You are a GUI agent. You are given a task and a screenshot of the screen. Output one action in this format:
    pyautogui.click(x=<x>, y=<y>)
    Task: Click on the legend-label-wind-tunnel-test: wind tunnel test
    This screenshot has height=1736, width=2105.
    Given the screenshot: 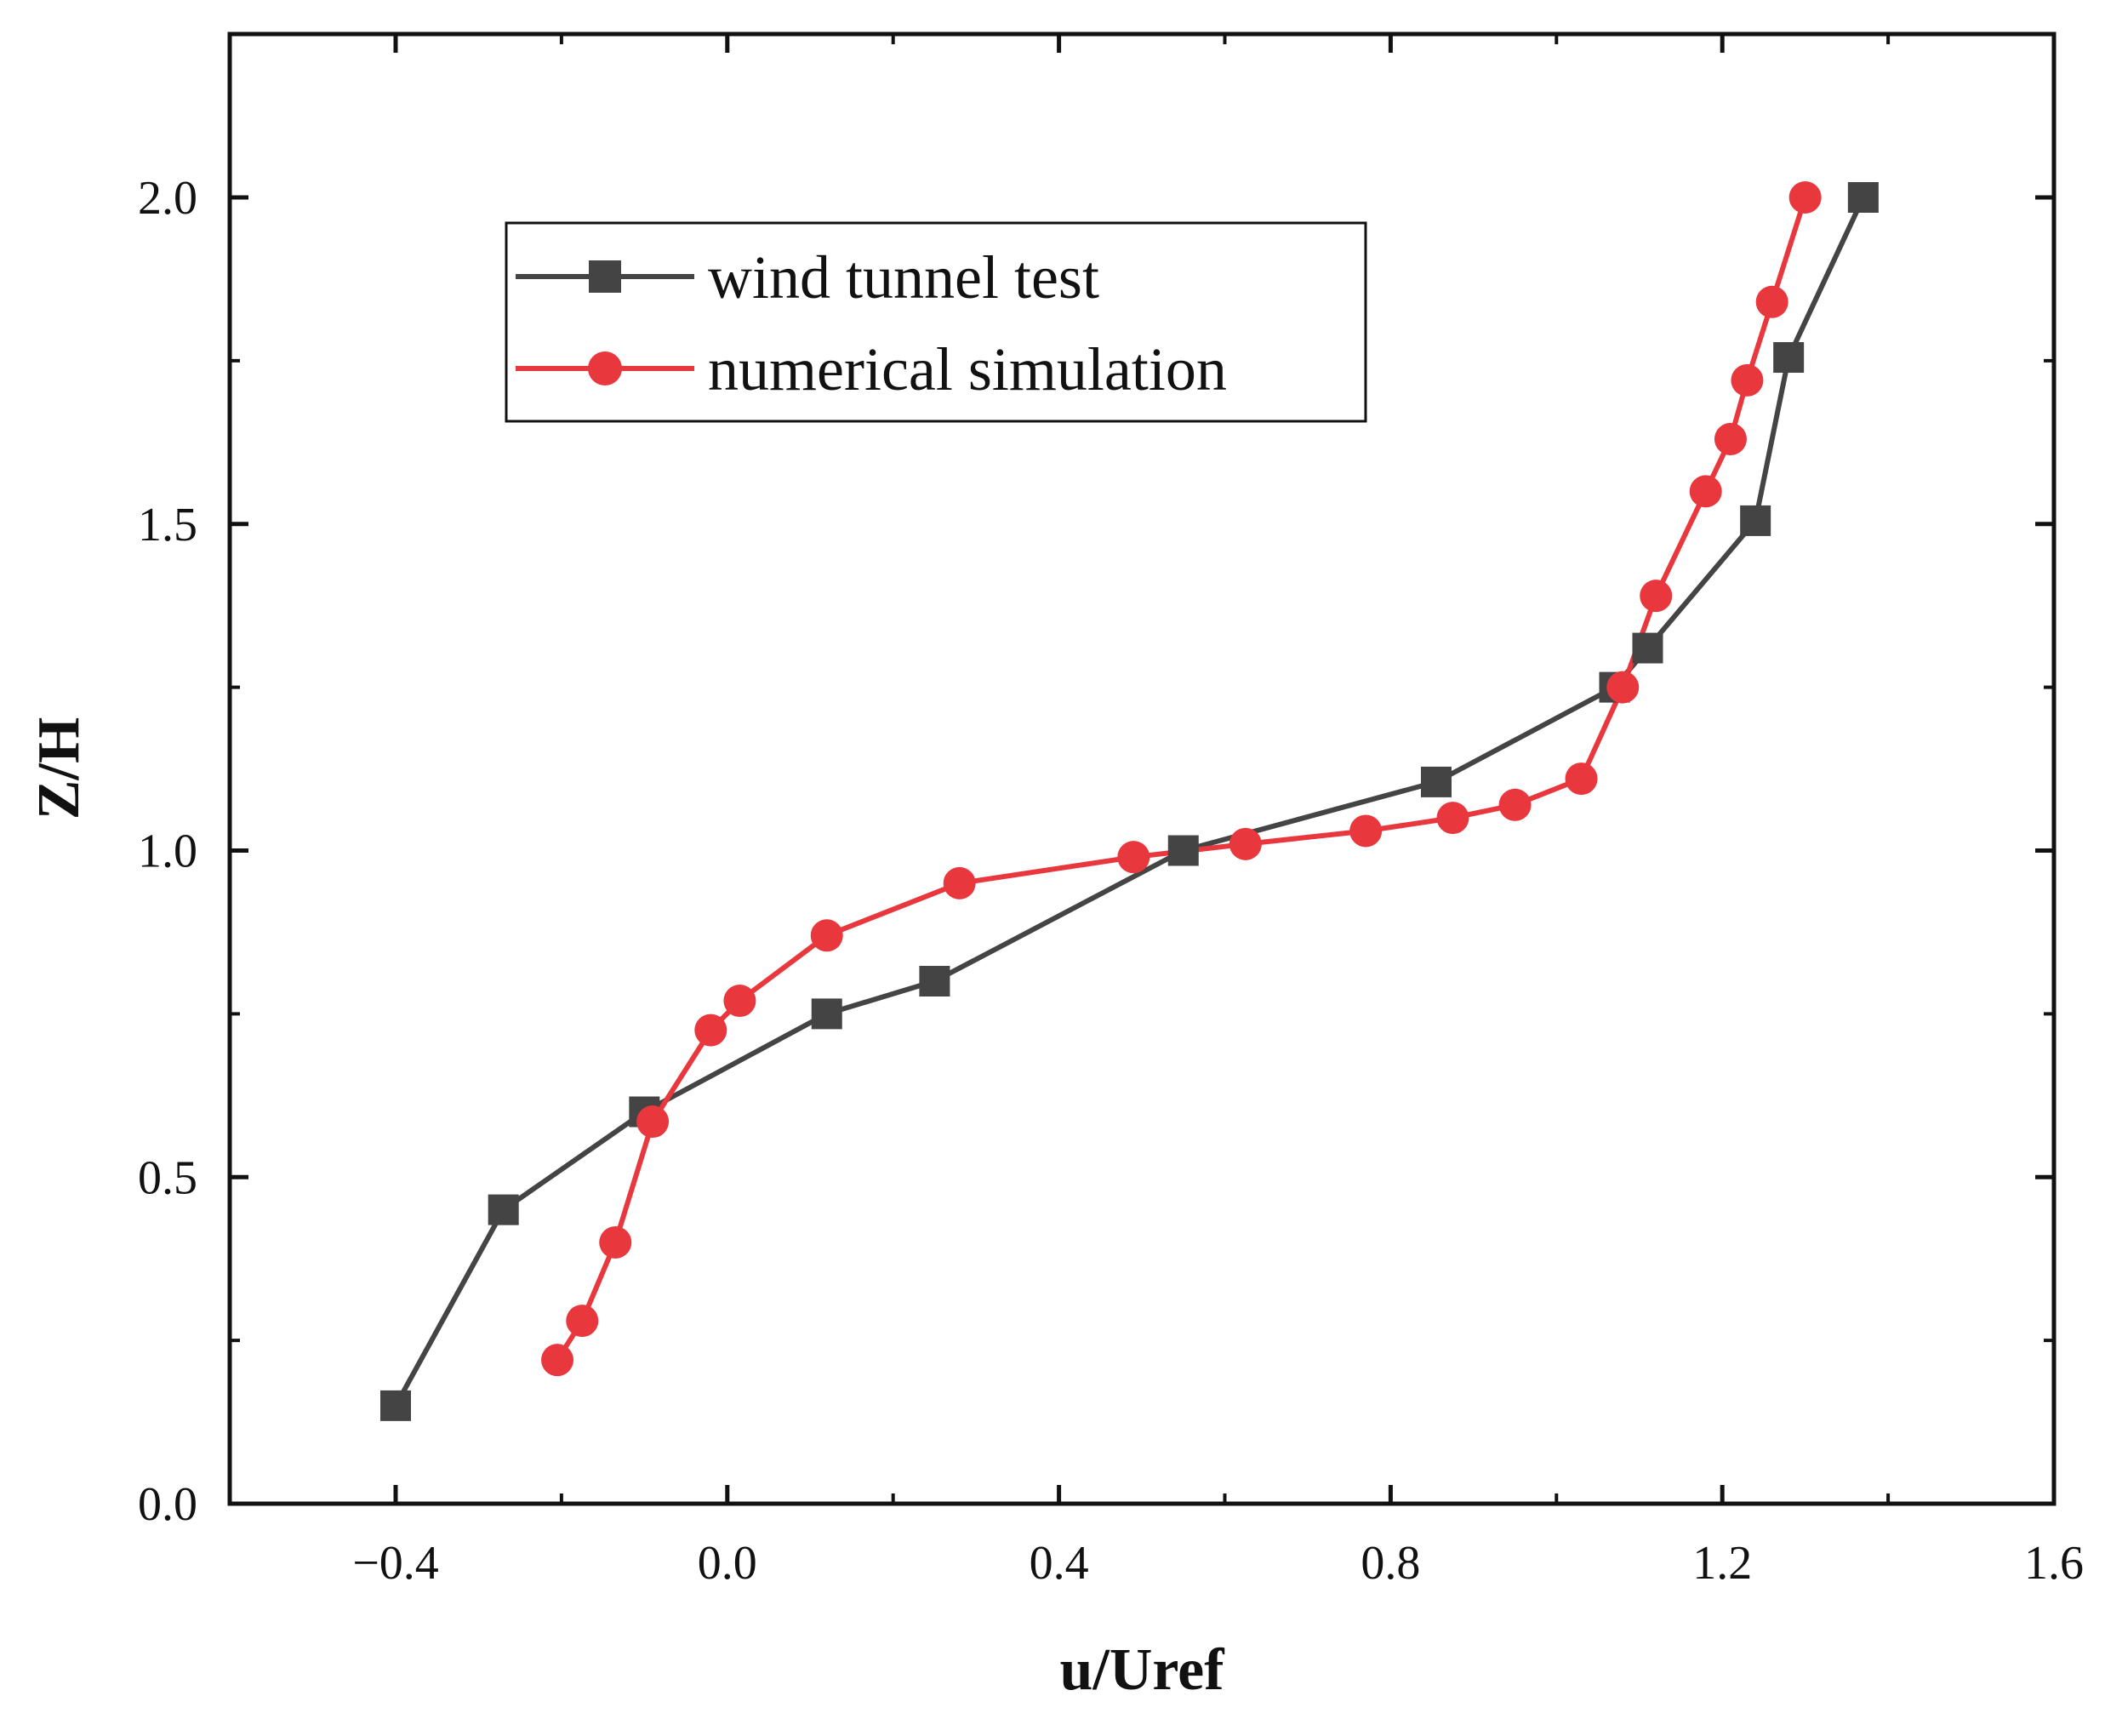 What is the action you would take?
    pyautogui.click(x=903, y=277)
    